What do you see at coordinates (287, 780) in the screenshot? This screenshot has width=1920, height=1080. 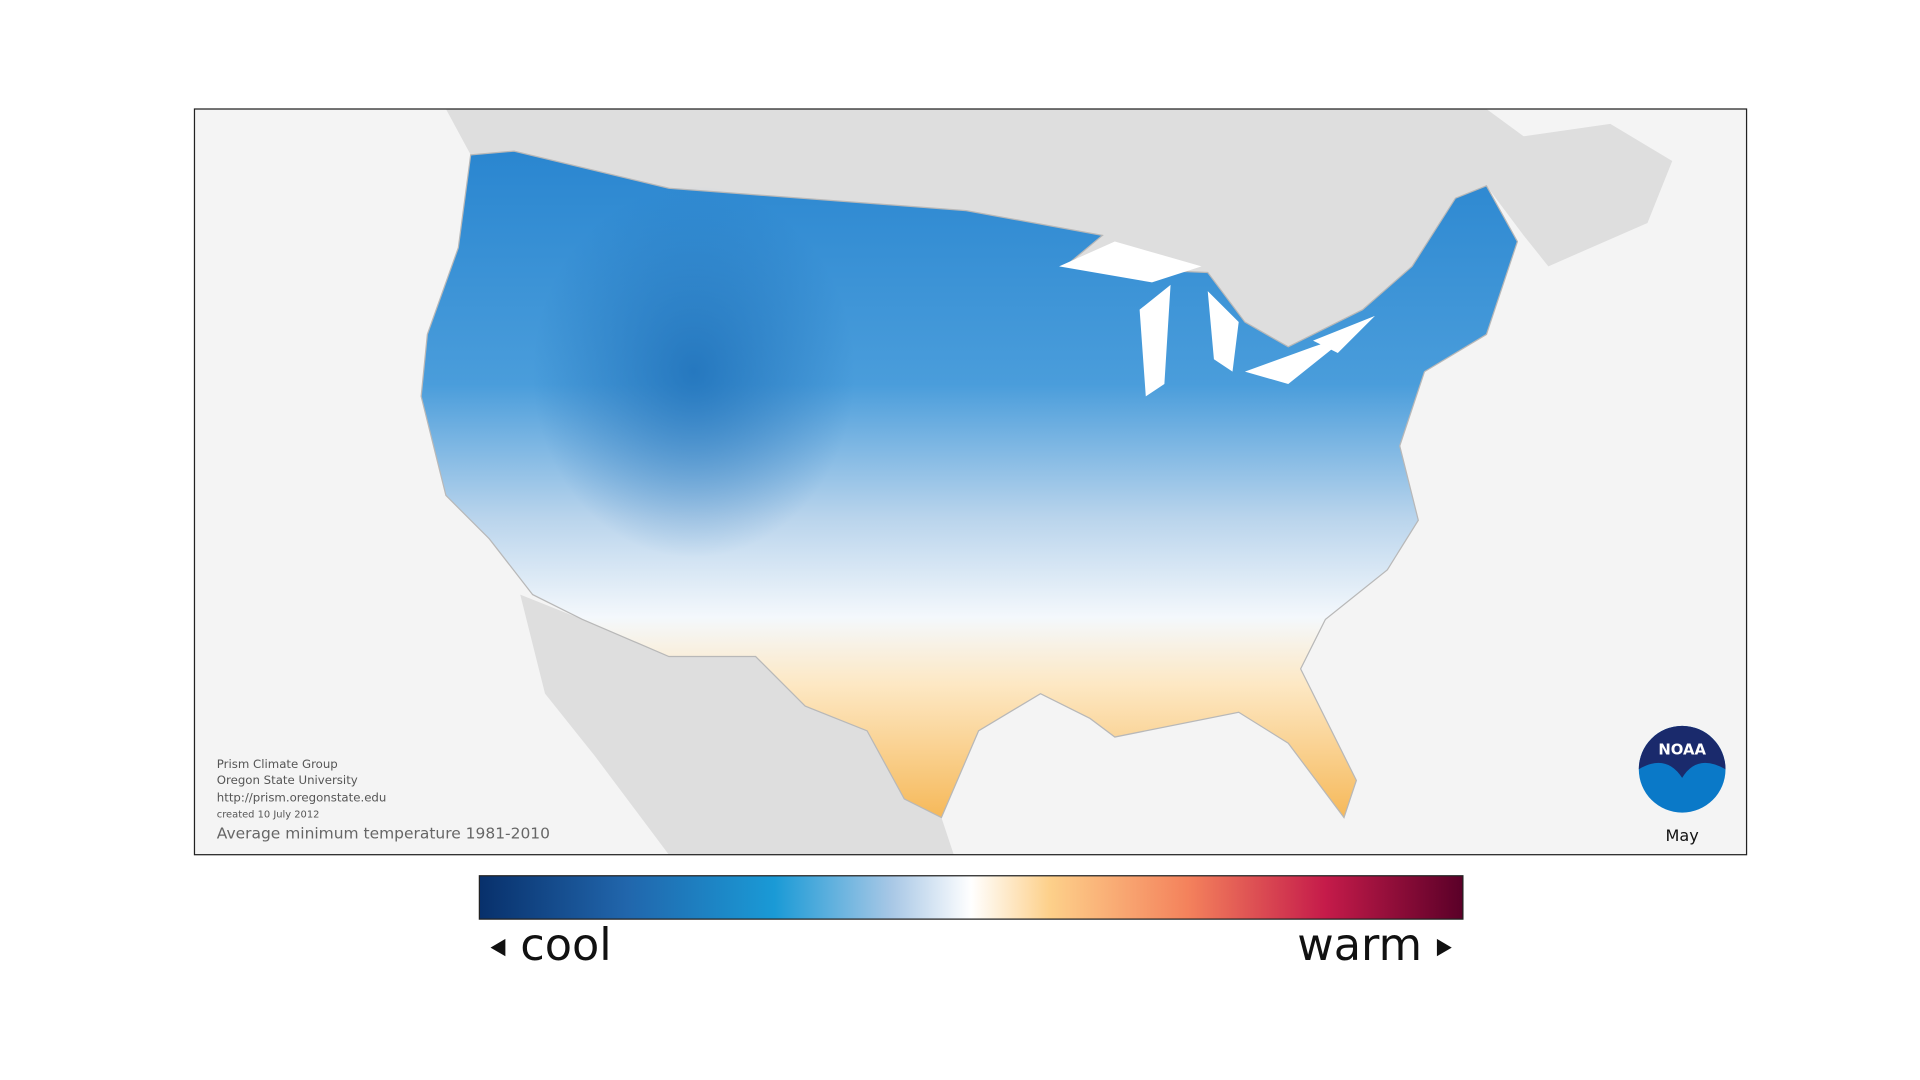 I see `credit: Oregon State University` at bounding box center [287, 780].